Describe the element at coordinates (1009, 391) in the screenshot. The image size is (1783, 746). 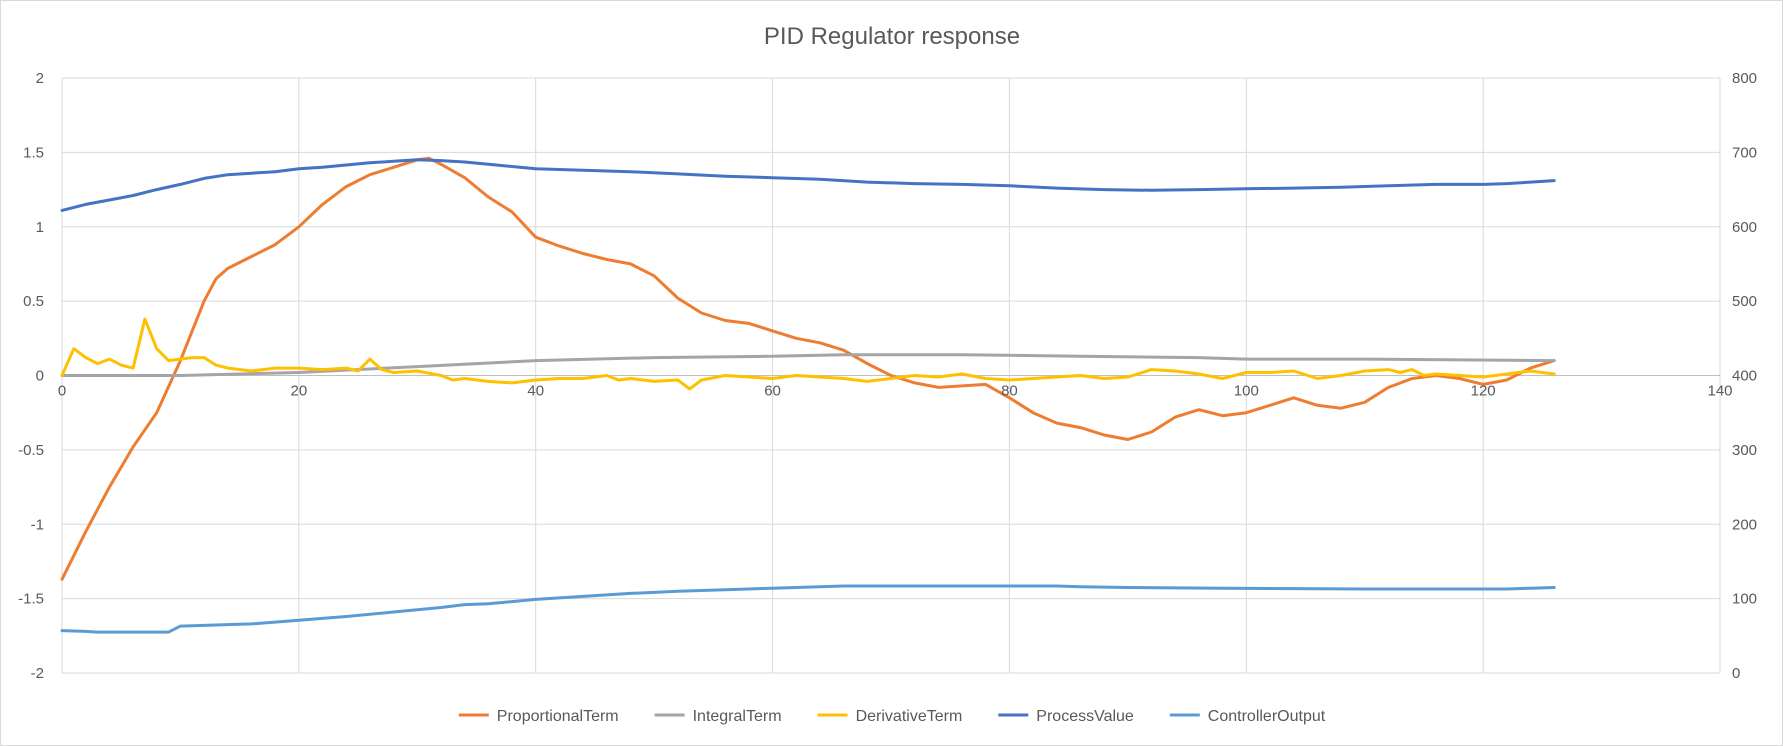
I see `x-tick-label: 80` at that location.